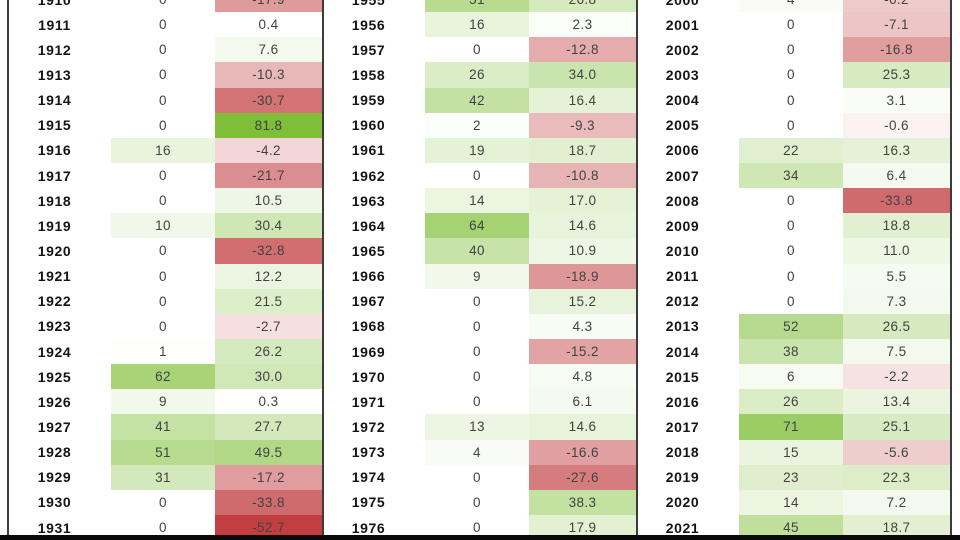 The height and width of the screenshot is (540, 960). Describe the element at coordinates (896, 452) in the screenshot. I see `percent-cell: -5.6` at that location.